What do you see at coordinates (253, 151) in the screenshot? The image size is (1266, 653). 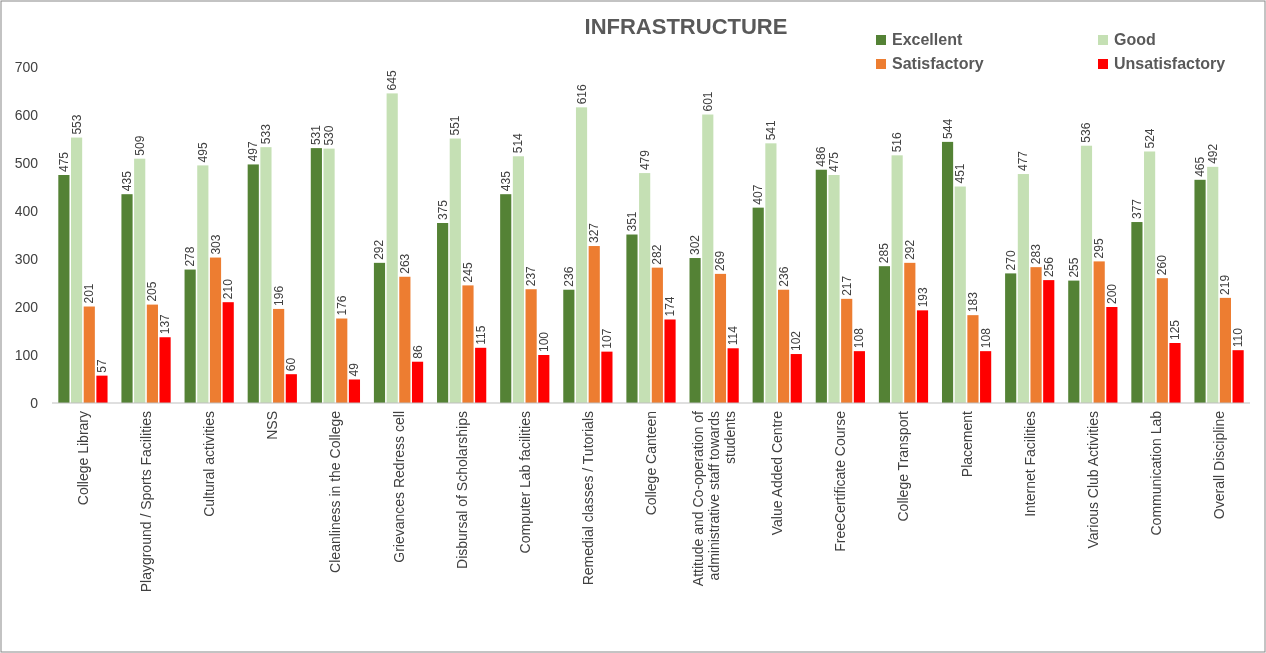 I see `data-label: 497` at bounding box center [253, 151].